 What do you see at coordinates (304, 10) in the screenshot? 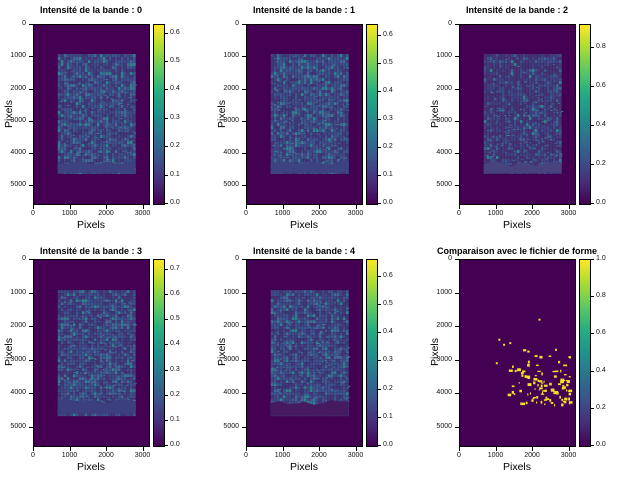
I see `subplot-title: Intensité de la bande : 1` at bounding box center [304, 10].